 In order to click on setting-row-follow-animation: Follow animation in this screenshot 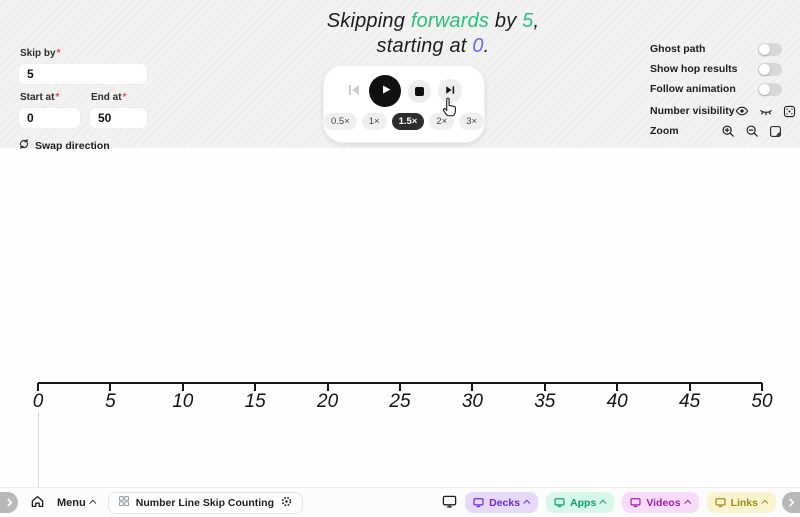, I will do `click(716, 89)`.